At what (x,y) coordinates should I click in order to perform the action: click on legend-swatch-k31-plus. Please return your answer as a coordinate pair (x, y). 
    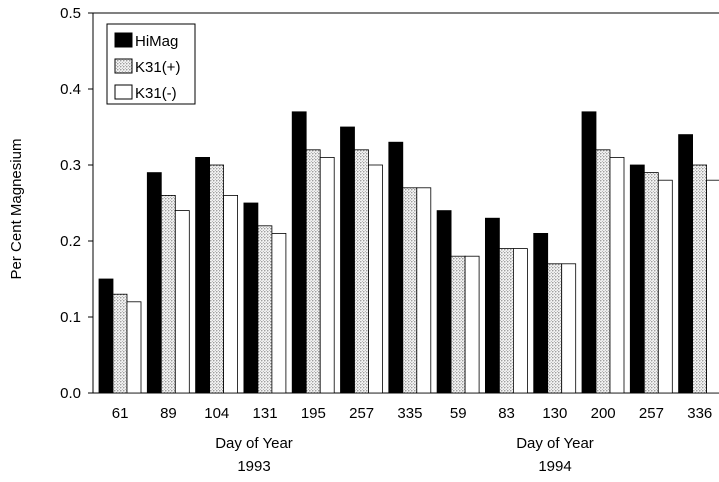
    Looking at the image, I should click on (123, 66).